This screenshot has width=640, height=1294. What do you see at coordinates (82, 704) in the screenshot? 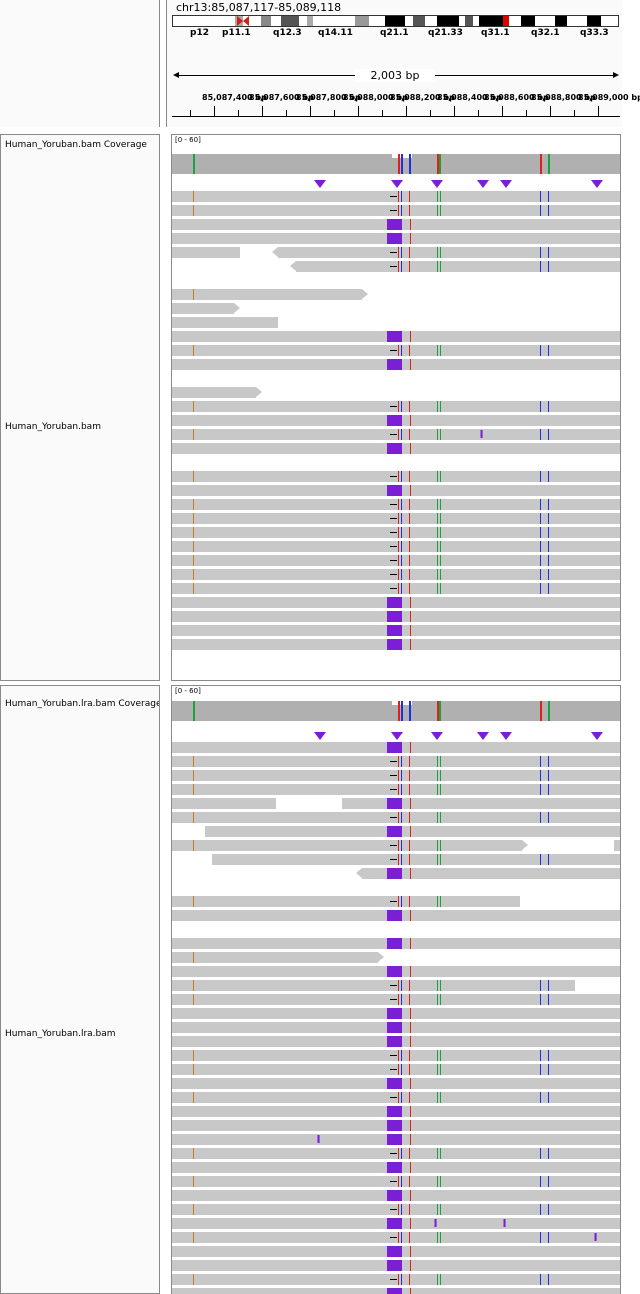
I see `track2-coverage-name: Human_Yoruban.lra.bam Coverage` at bounding box center [82, 704].